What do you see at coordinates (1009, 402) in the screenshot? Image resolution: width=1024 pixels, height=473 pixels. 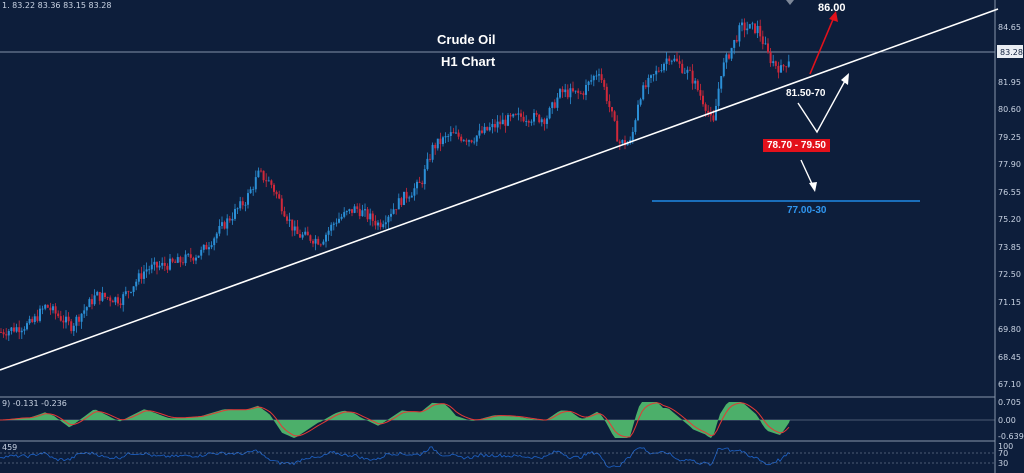 I see `osc-tick-top: 0.705` at bounding box center [1009, 402].